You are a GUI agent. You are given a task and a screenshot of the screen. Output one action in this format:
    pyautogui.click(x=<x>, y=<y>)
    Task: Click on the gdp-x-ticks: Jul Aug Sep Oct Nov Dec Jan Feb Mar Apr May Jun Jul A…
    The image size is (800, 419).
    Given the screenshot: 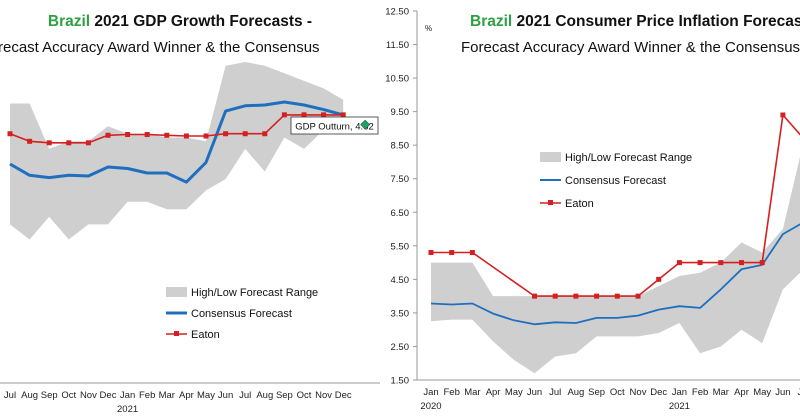 What is the action you would take?
    pyautogui.click(x=178, y=402)
    